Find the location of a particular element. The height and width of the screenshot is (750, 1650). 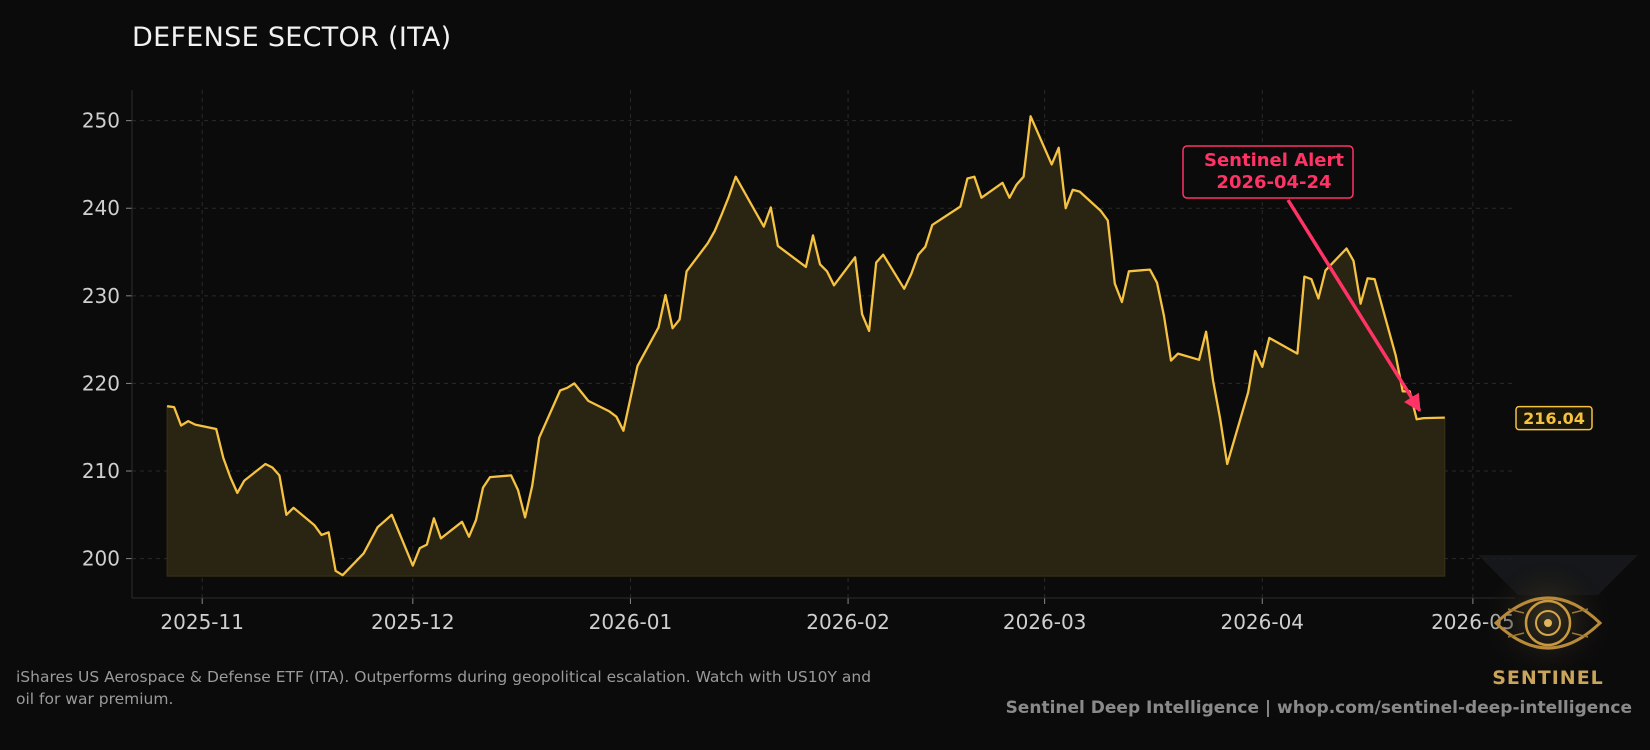

y-tick-label: 200 is located at coordinates (101, 559).